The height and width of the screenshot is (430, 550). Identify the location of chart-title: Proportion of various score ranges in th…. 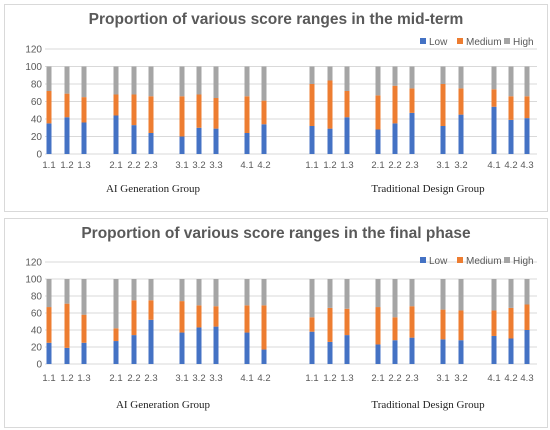
(276, 233).